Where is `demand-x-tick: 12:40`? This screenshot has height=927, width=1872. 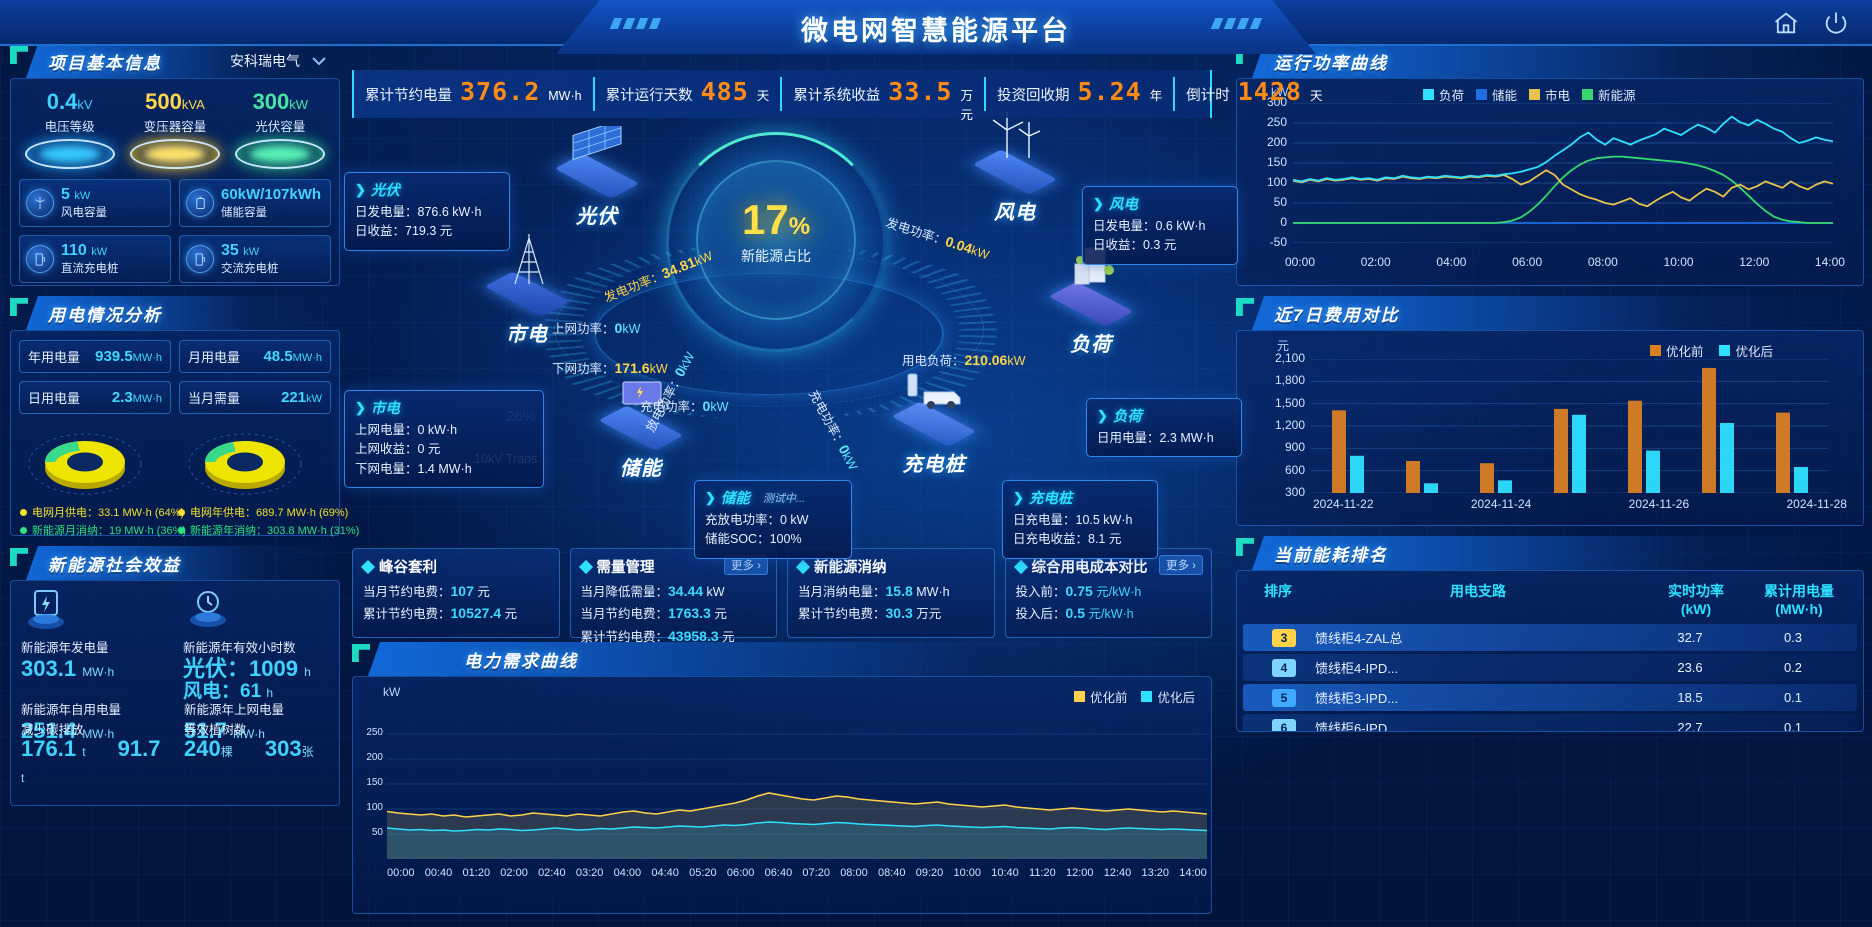 demand-x-tick: 12:40 is located at coordinates (1117, 873).